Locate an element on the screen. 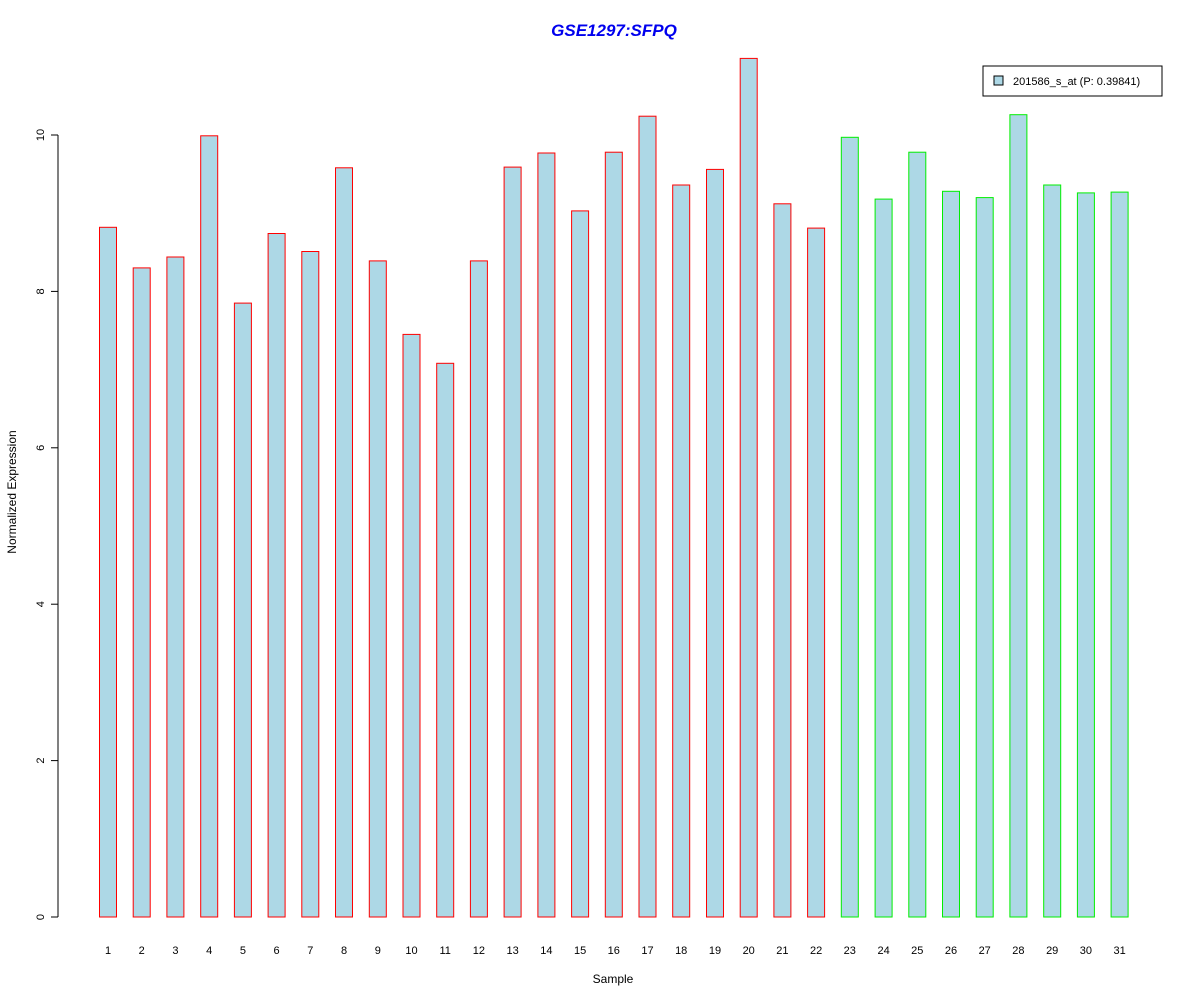 Image resolution: width=1200 pixels, height=1000 pixels. x-tick-label: 26 is located at coordinates (951, 951).